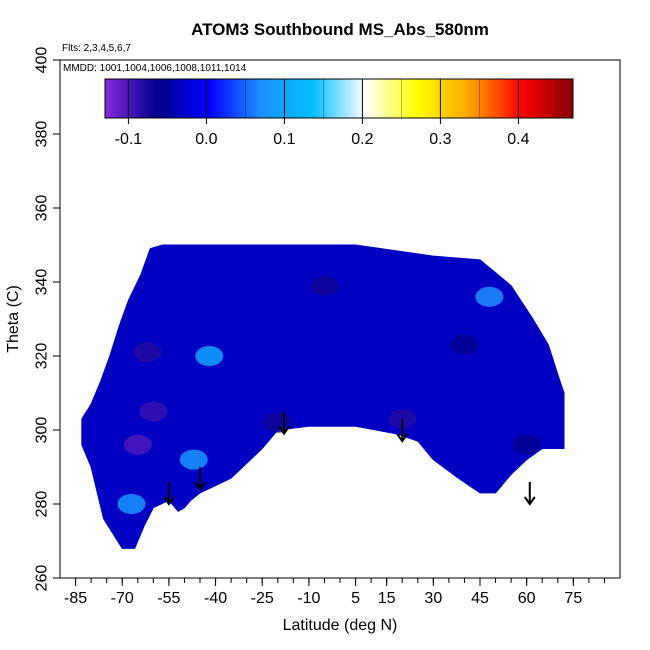  I want to click on x-tick-label: -70, so click(122, 598).